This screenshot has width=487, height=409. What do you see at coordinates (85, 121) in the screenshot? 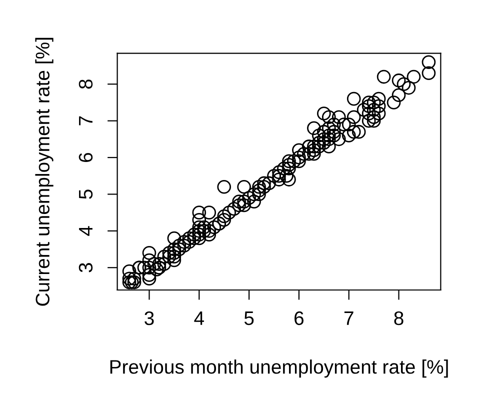
I see `y-tick-label: 7` at bounding box center [85, 121].